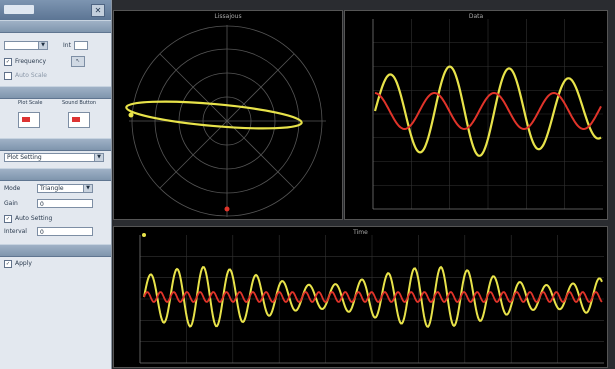  I want to click on strip-trace-red, so click(373, 297).